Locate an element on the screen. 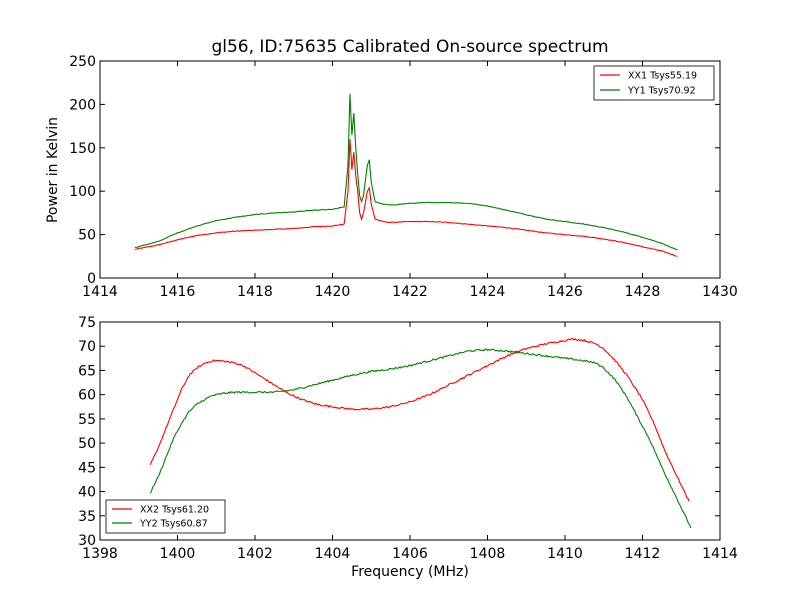 Image resolution: width=800 pixels, height=604 pixels. bottom-ytick-label: 50 is located at coordinates (87, 444).